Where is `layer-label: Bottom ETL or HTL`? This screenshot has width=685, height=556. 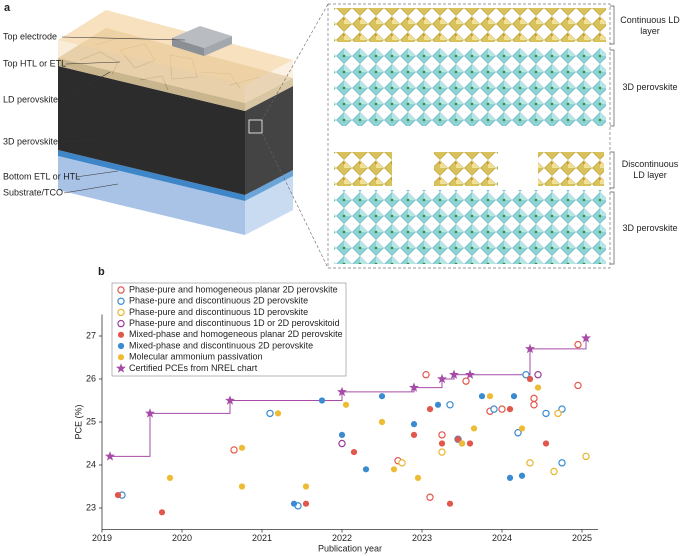
layer-label: Bottom ETL or HTL is located at coordinates (41, 176).